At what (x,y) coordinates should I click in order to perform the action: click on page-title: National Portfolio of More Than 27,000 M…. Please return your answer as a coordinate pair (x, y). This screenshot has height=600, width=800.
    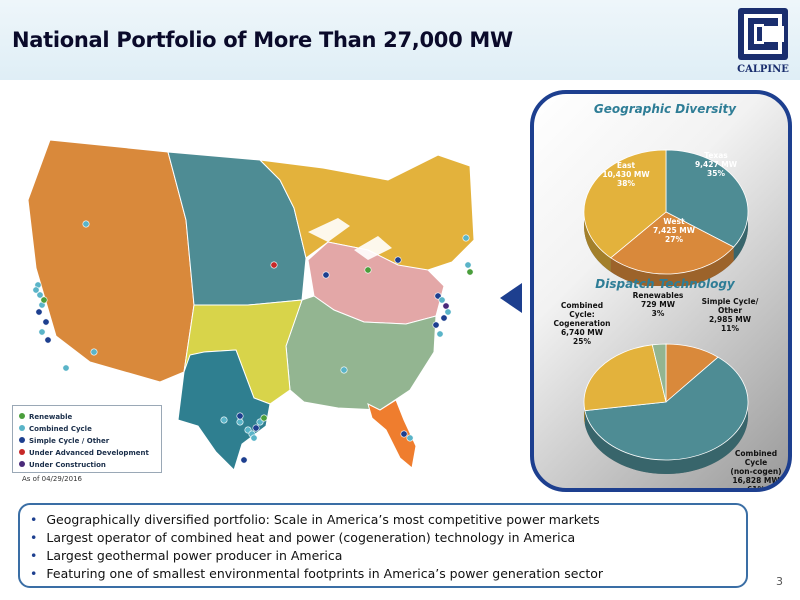
    Looking at the image, I should click on (262, 40).